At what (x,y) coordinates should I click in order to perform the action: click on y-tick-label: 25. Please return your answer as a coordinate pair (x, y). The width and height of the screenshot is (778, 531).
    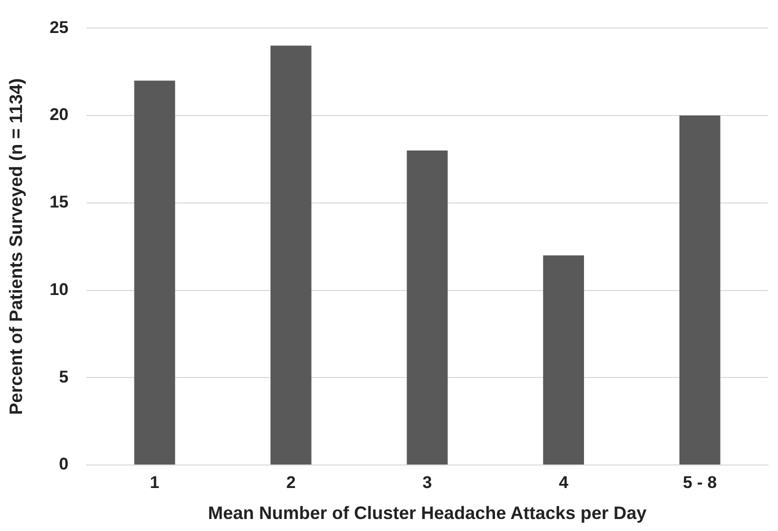
    Looking at the image, I should click on (59, 27).